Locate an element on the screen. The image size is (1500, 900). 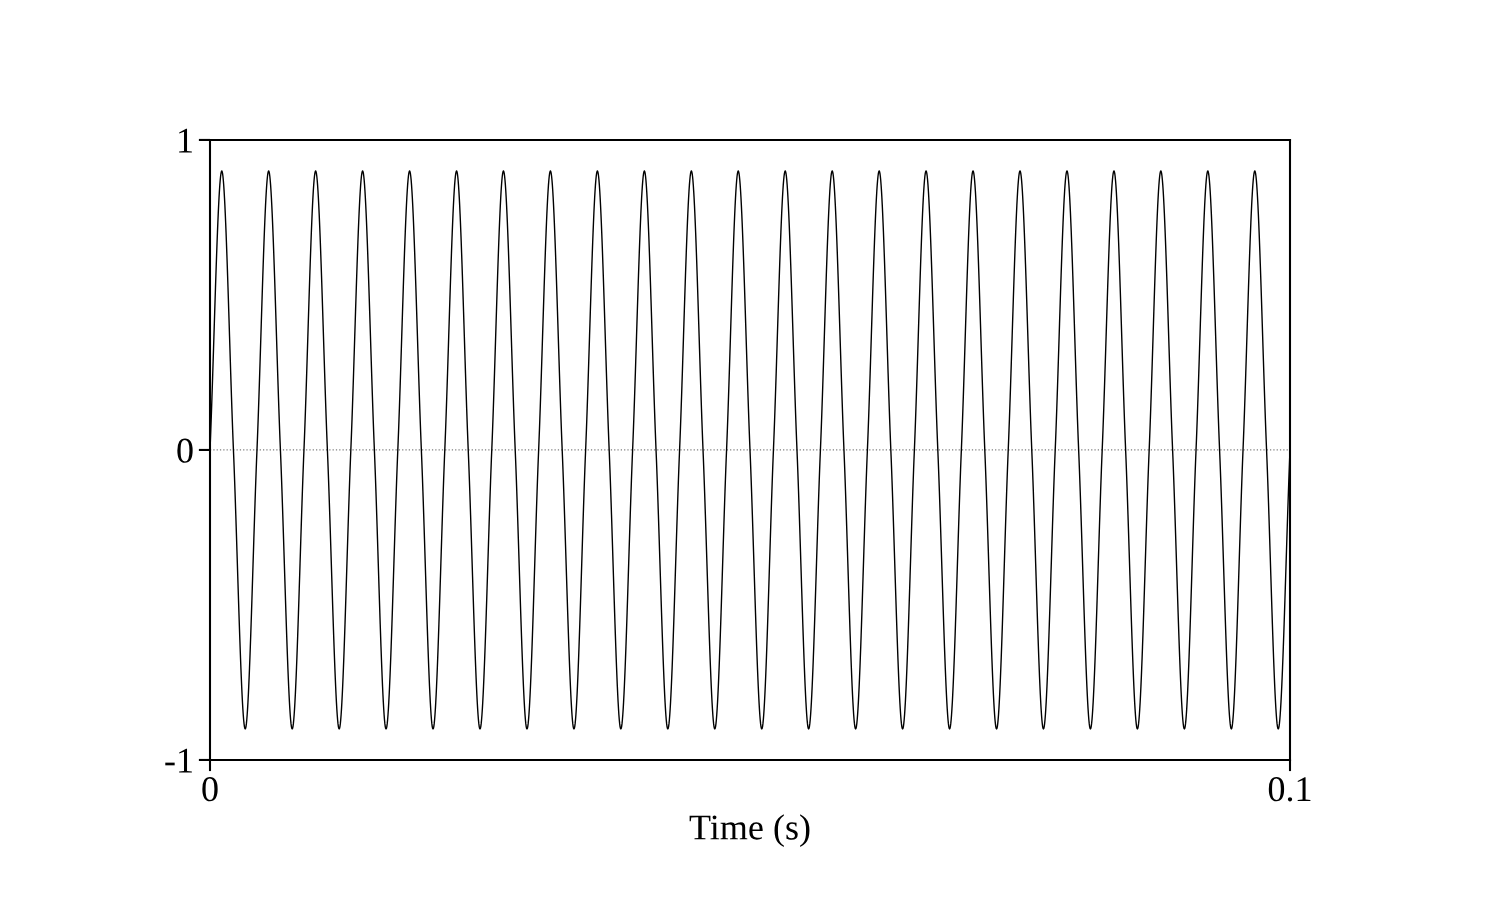
y-tick-label: 1 is located at coordinates (185, 140).